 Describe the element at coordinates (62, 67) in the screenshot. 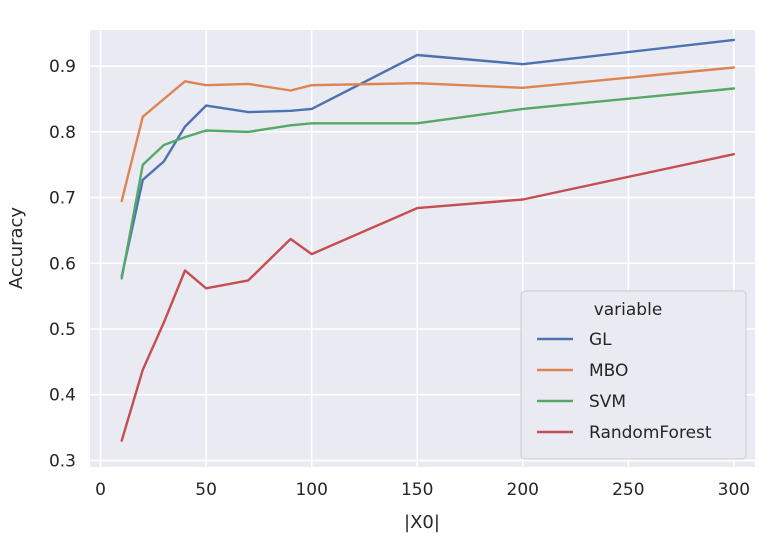

I see `y-tick-label: 0.9` at that location.